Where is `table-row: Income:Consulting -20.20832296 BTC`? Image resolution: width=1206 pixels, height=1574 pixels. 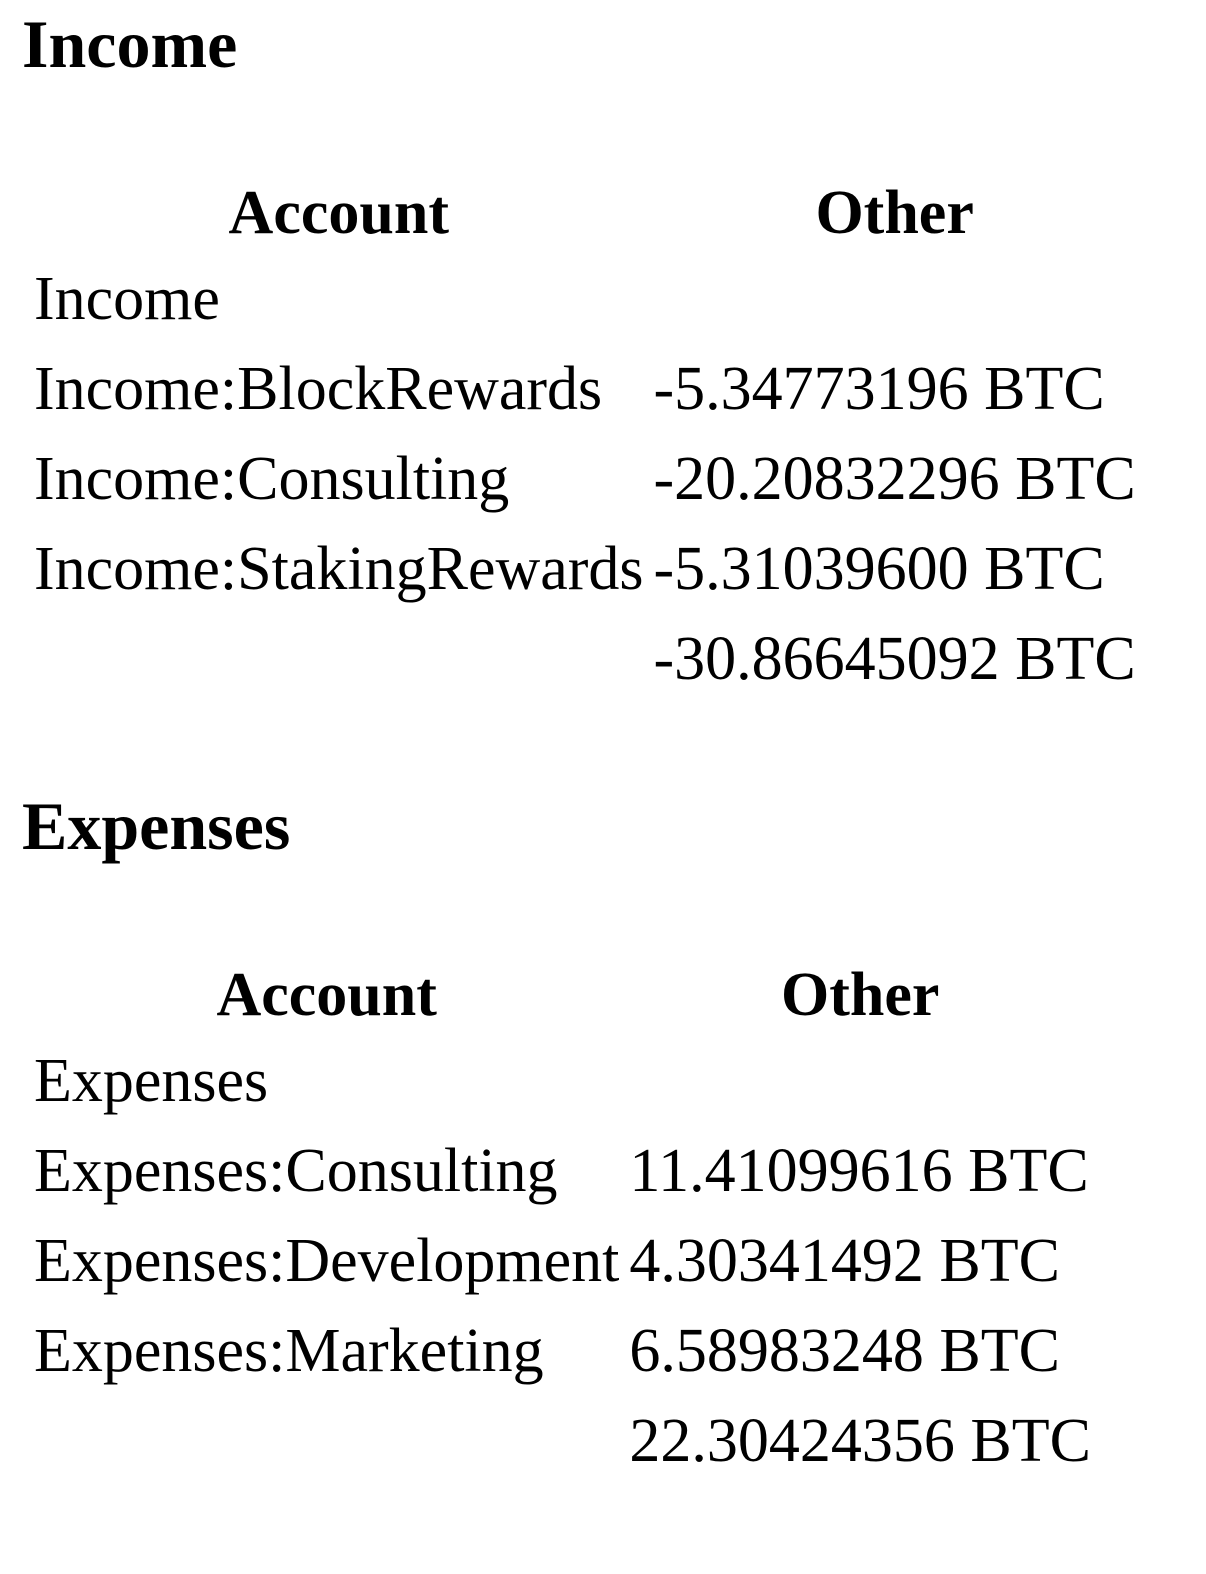 table-row: Income:Consulting -20.20832296 BTC is located at coordinates (585, 479).